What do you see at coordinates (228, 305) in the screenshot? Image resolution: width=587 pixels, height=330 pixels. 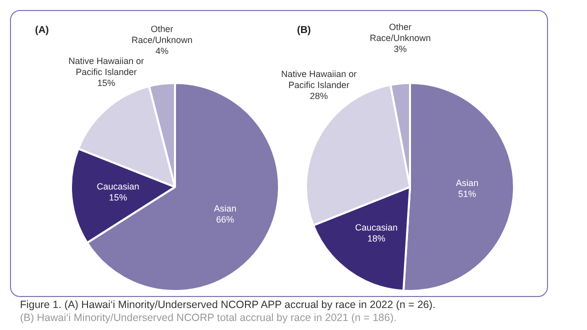 I see `caption: Figure 1. (A) Hawai‘i Minority/Underserved NCORP APP accrual by race in 2022 (n = 26).` at bounding box center [228, 305].